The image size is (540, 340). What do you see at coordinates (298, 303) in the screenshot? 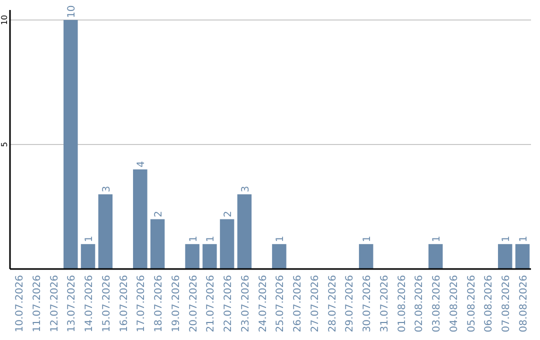
I see `x-tick-label: 26.07.2026` at bounding box center [298, 303].